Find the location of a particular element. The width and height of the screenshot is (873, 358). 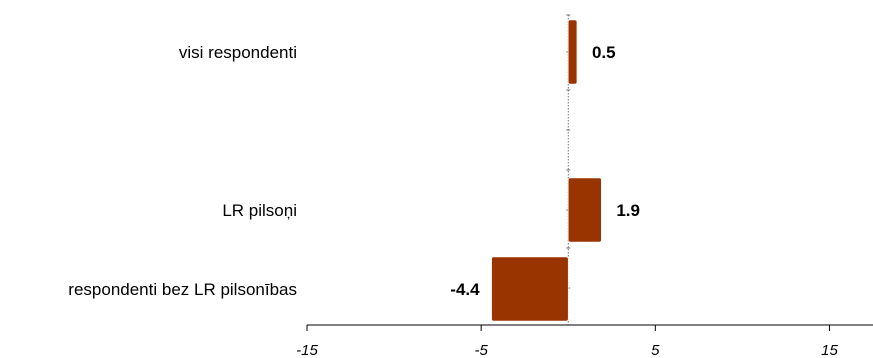

category-label-2: respondenti bez LR pilsonības is located at coordinates (182, 289).